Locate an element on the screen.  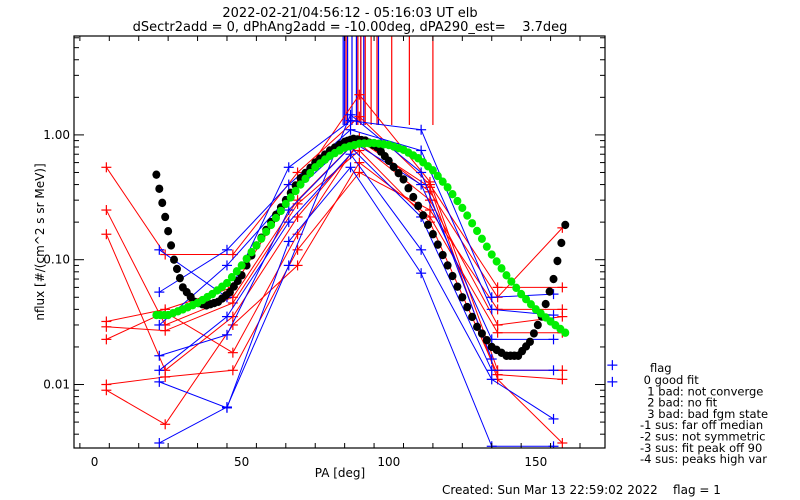
x-axis-label: PA [deg] is located at coordinates (340, 473).